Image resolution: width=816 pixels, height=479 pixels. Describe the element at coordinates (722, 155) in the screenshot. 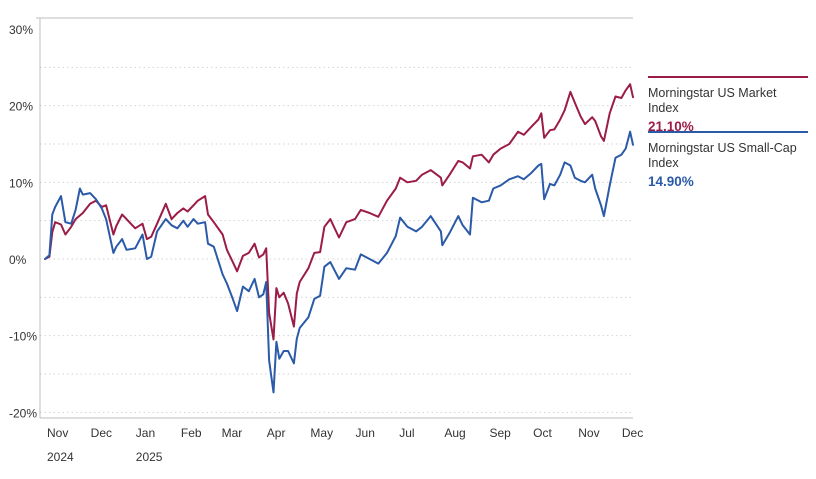

I see `legend-small-cap-name: Morningstar US Small-Cap Index` at that location.